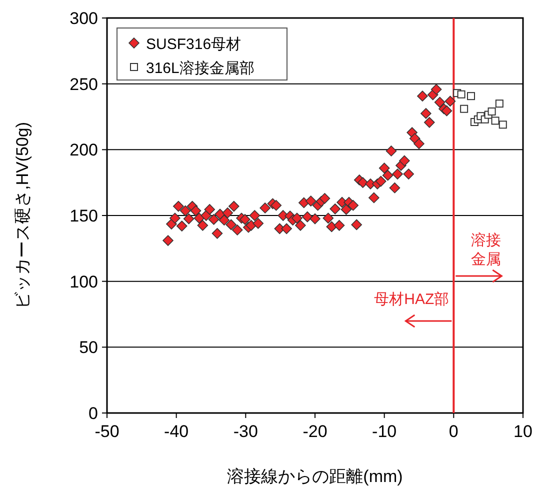 Image resolution: width=538 pixels, height=488 pixels. What do you see at coordinates (107, 431) in the screenshot?
I see `x-tick-label: -50` at bounding box center [107, 431].